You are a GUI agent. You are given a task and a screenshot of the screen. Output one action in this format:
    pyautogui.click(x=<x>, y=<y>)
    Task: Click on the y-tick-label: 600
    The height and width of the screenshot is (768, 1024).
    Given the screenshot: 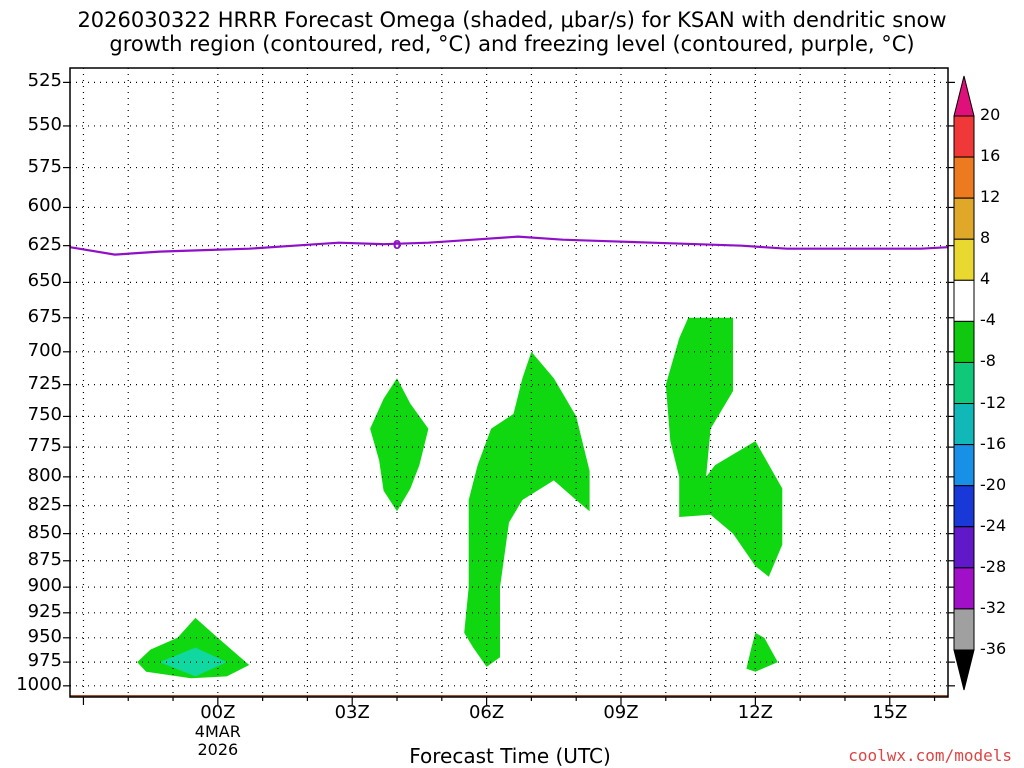 What is the action you would take?
    pyautogui.click(x=44, y=206)
    